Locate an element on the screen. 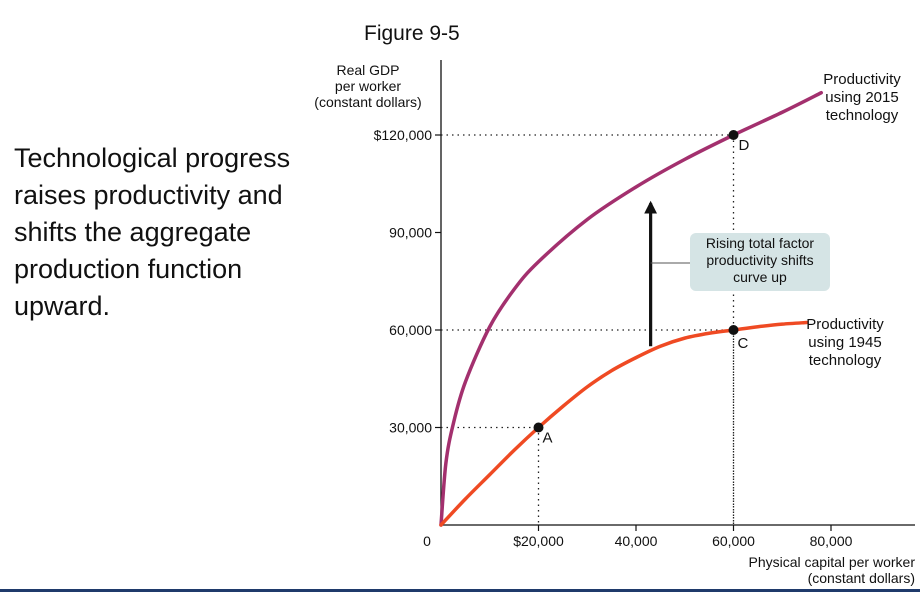  annotation-box is located at coordinates (760, 262).